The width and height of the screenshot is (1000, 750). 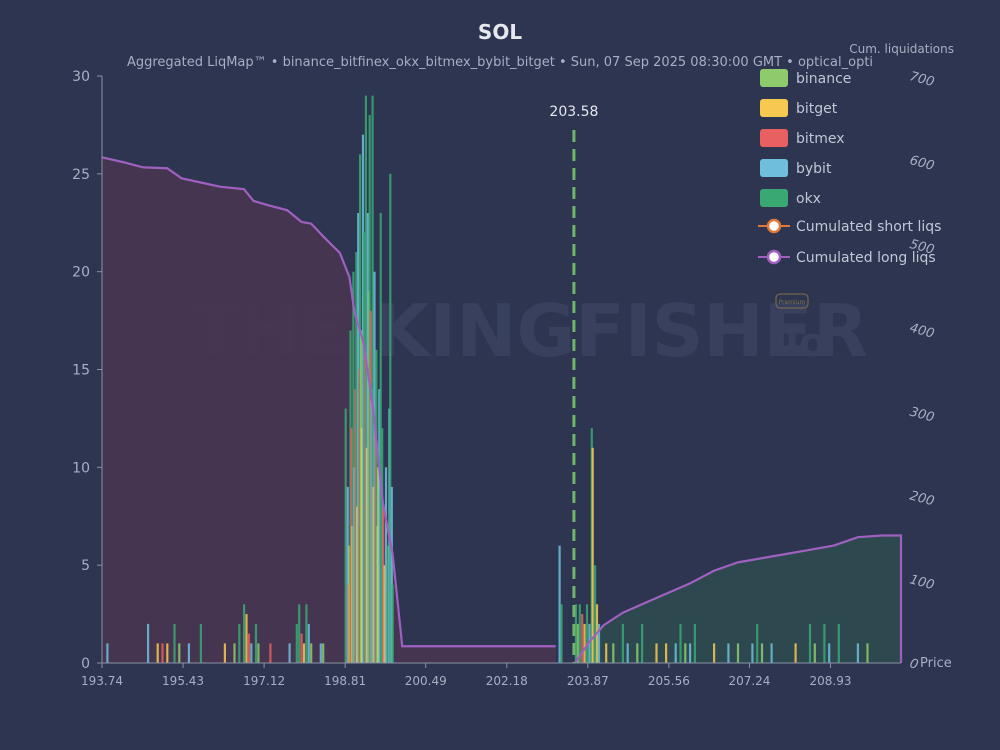 What do you see at coordinates (820, 139) in the screenshot?
I see `legend-label-bitmex: bitmex` at bounding box center [820, 139].